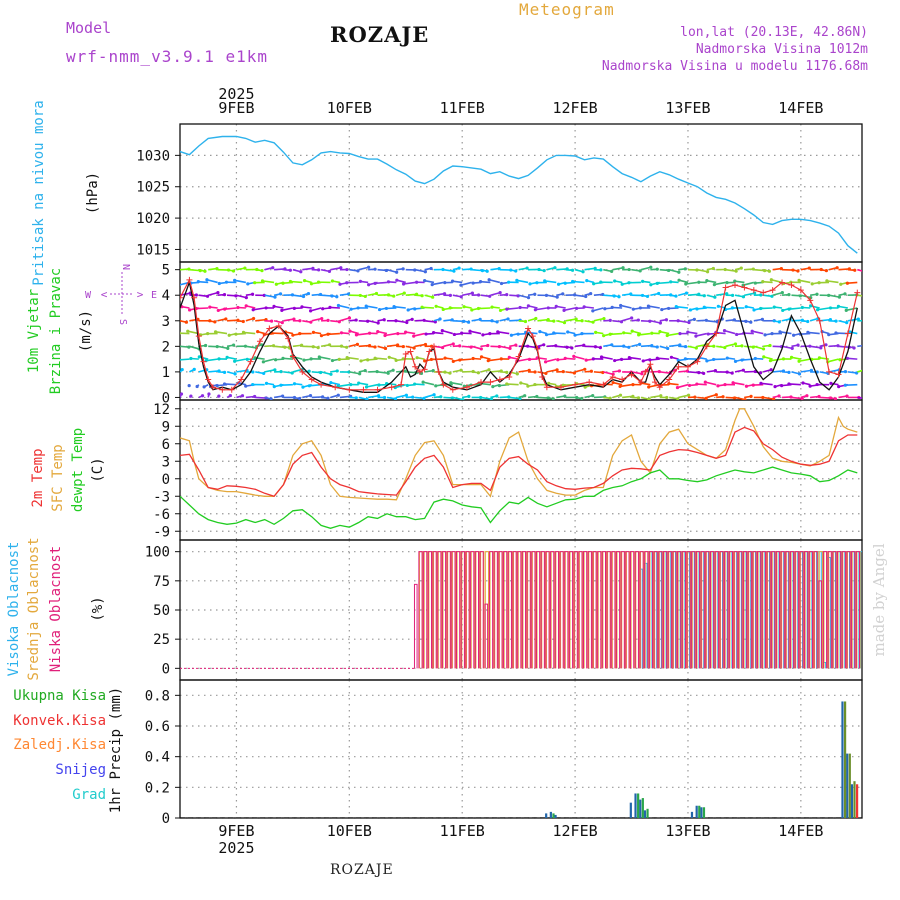 This screenshot has height=900, width=900. Describe the element at coordinates (166, 296) in the screenshot. I see `y-tick-label: 4` at that location.